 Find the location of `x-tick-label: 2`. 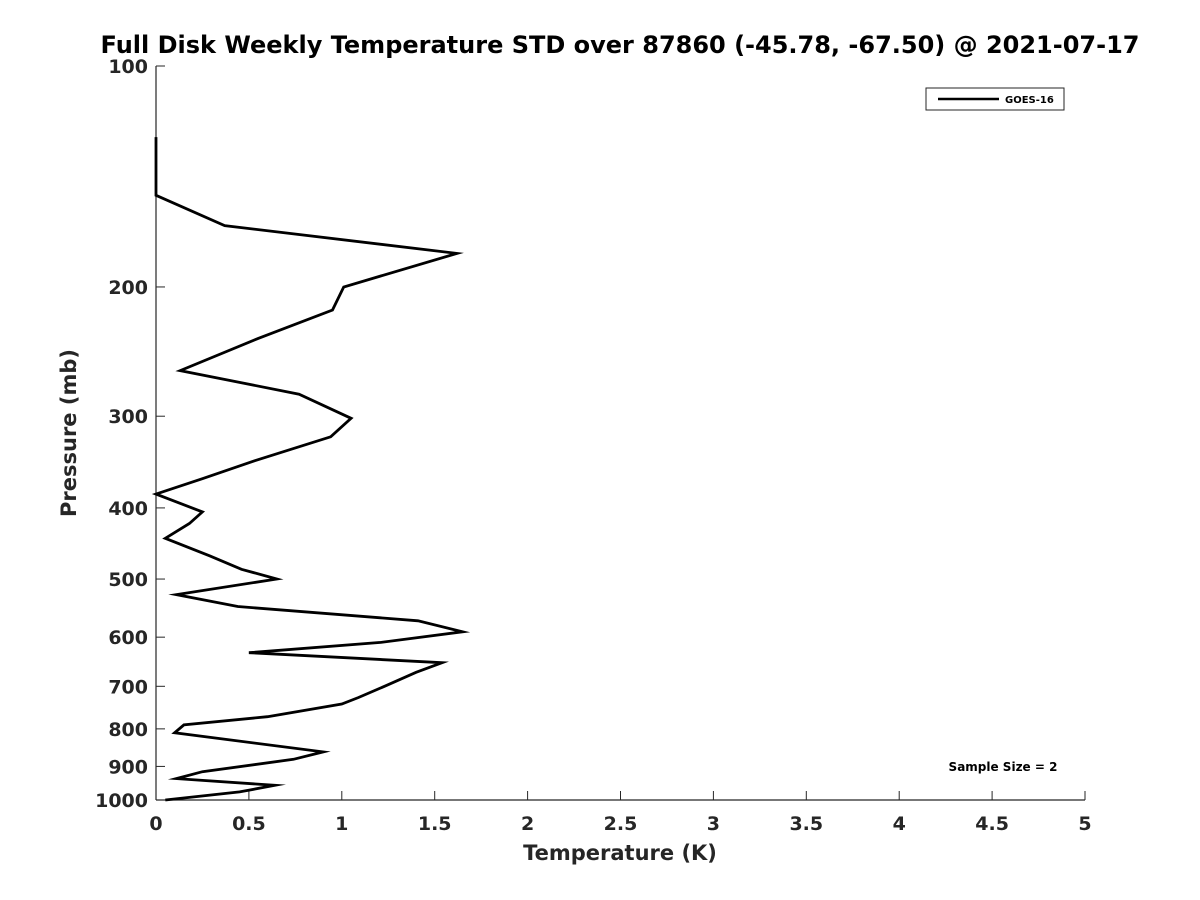

x-tick-label: 2 is located at coordinates (527, 824).